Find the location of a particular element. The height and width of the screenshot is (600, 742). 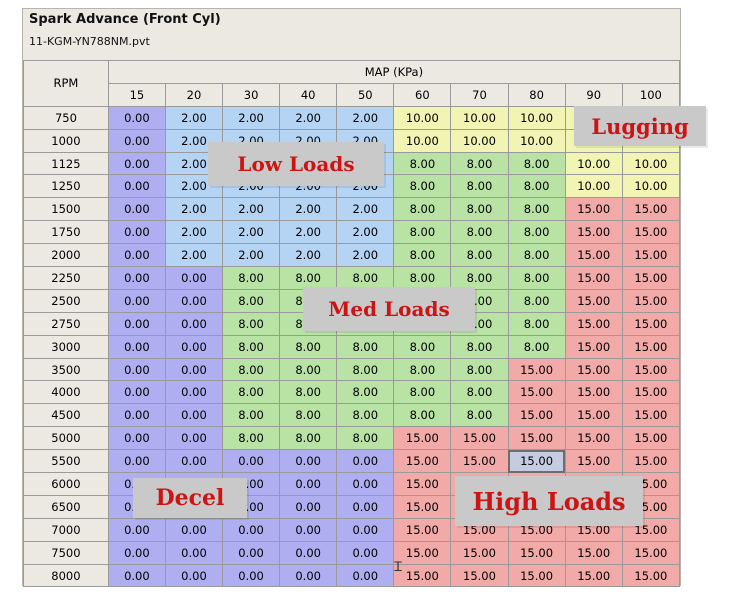

rpm-row-header: 7500 is located at coordinates (66, 552).